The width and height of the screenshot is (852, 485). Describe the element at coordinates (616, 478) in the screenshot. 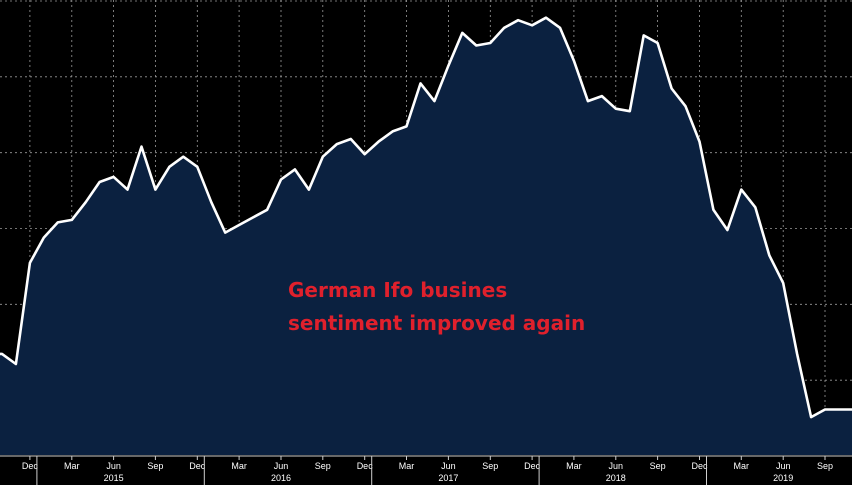

I see `x-year-label: 2018` at that location.